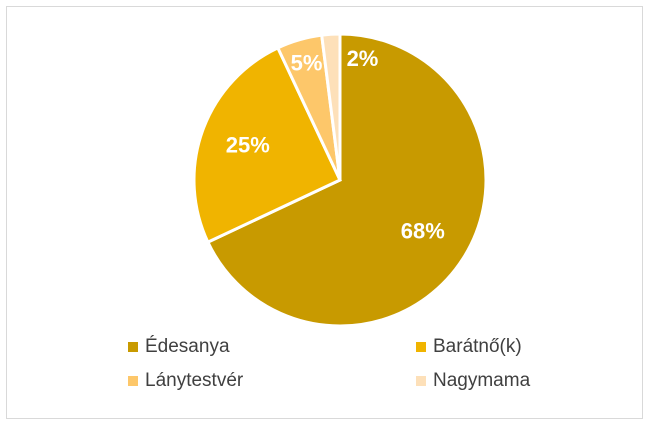 This screenshot has width=649, height=425. Describe the element at coordinates (194, 380) in the screenshot. I see `legend-label: Lánytestvér` at that location.